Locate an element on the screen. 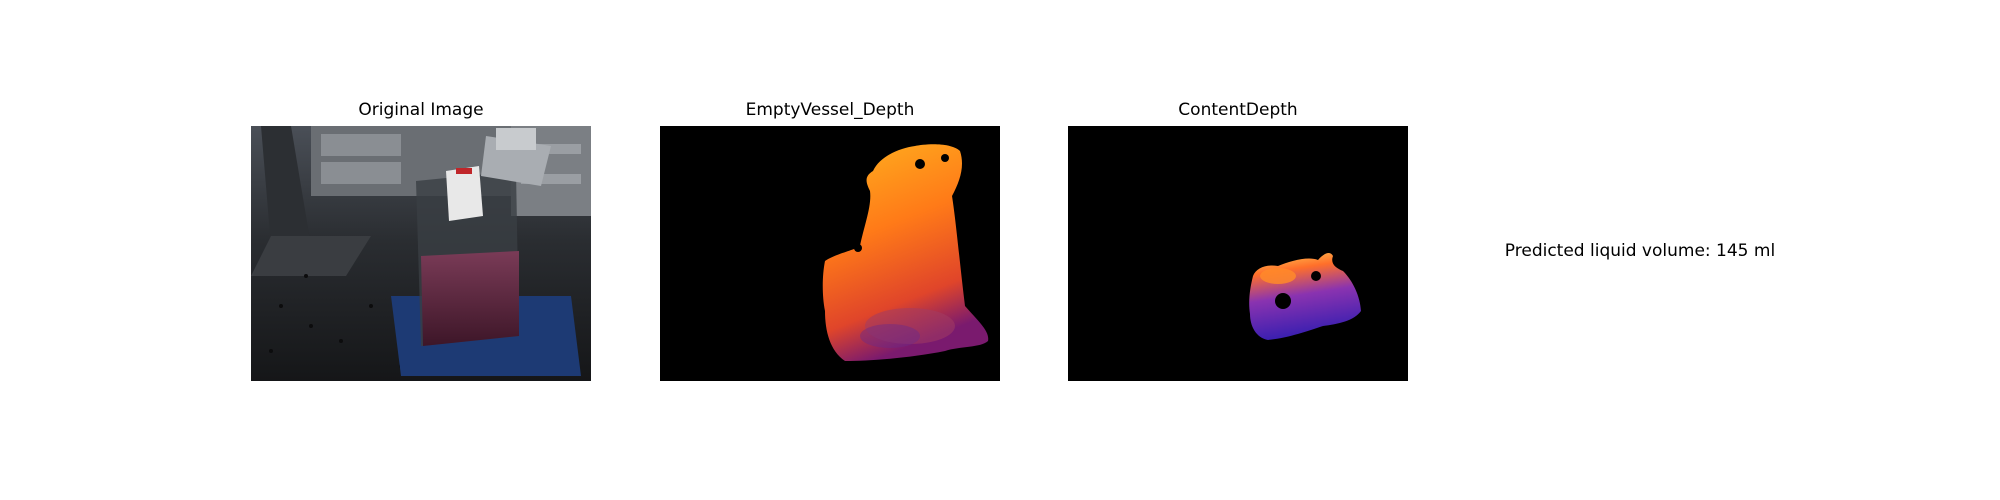  content-depth-map is located at coordinates (1238, 253).